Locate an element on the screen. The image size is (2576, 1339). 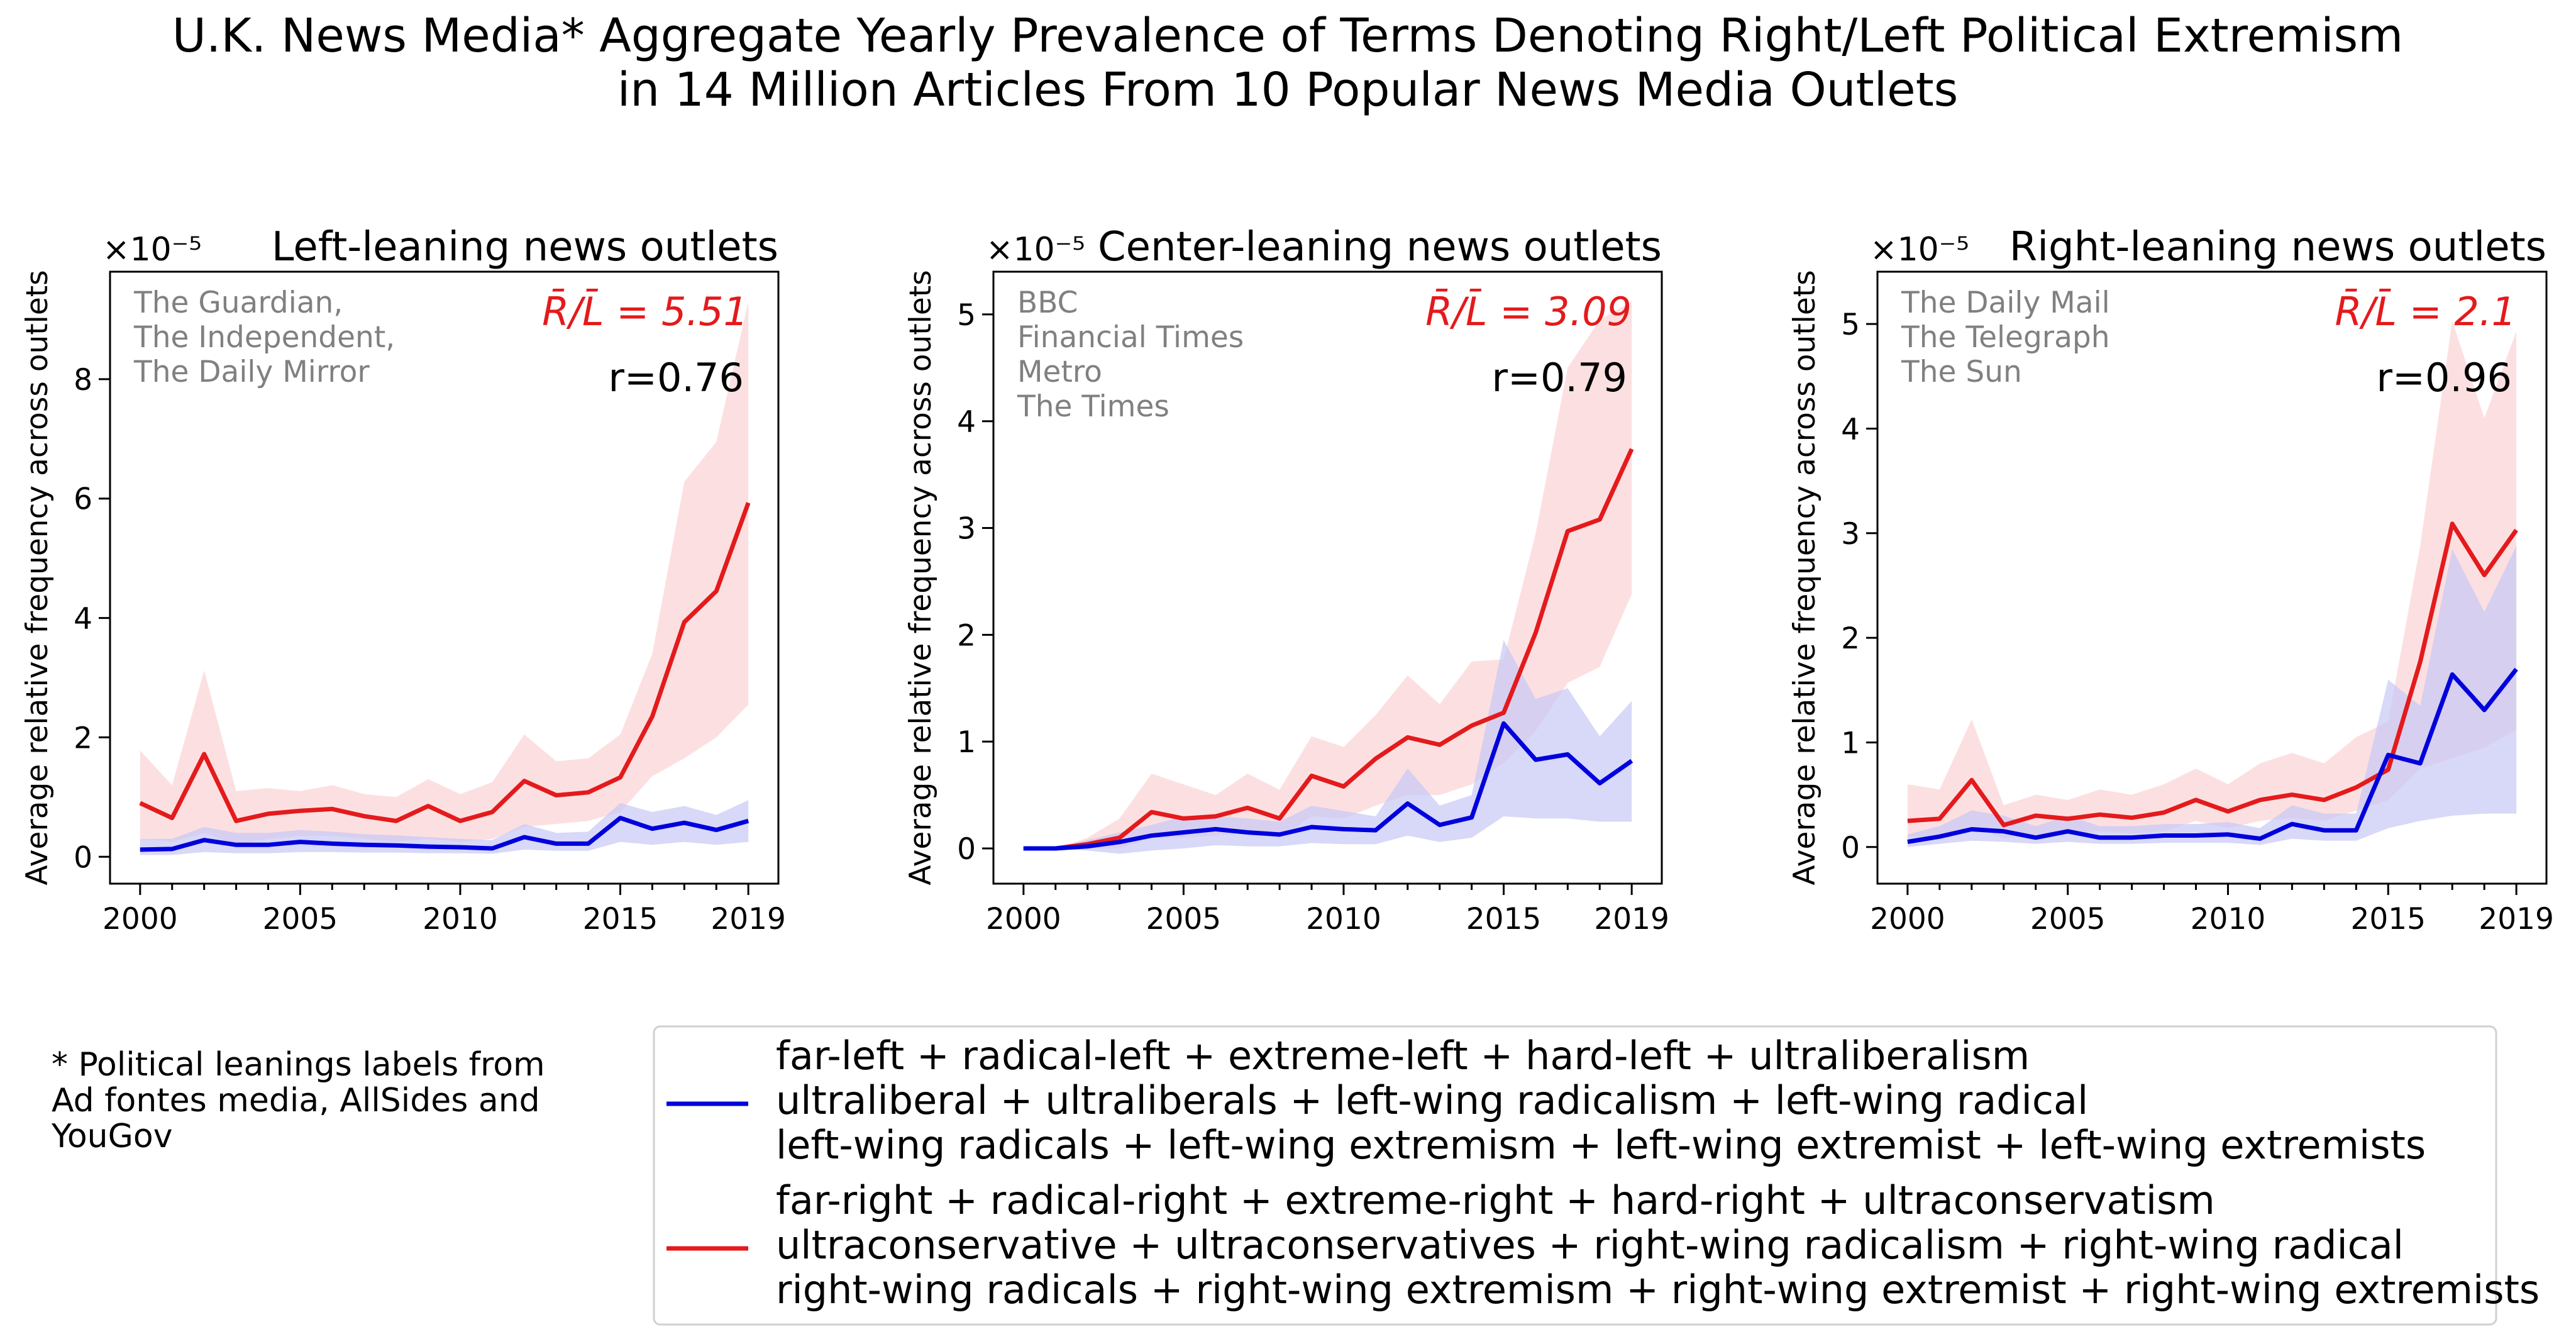
outlet-label: The Times is located at coordinates (1093, 406).